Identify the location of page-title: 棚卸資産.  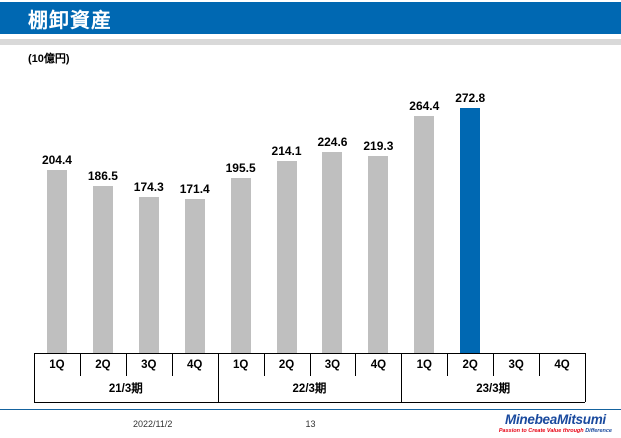
(70, 20).